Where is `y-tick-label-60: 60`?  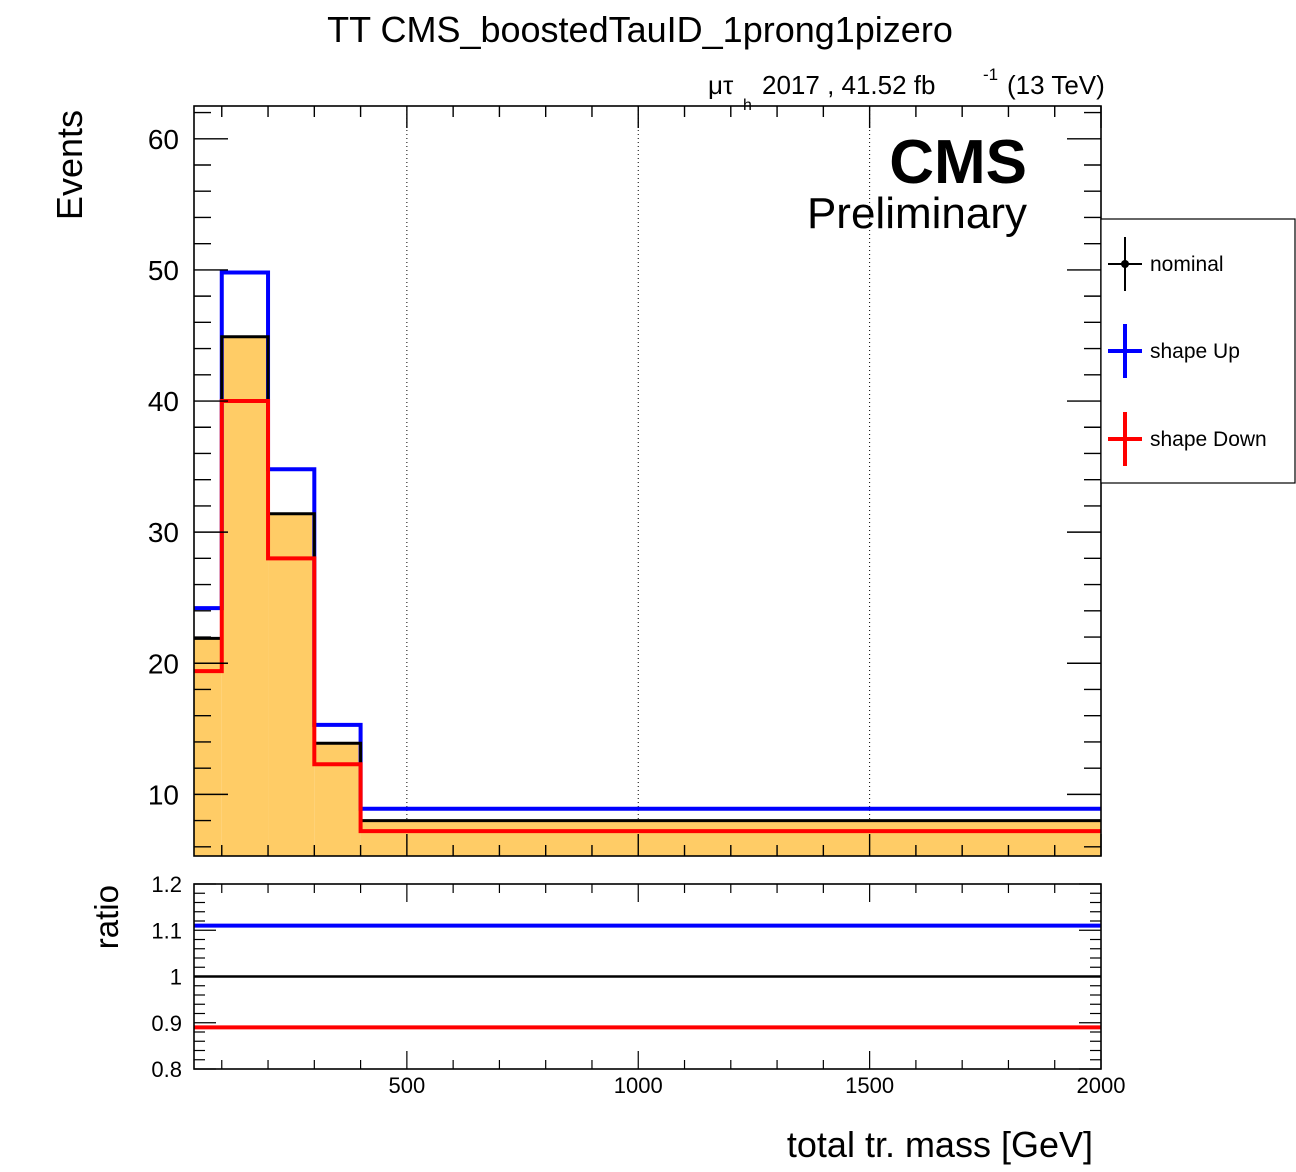 y-tick-label-60: 60 is located at coordinates (163, 139).